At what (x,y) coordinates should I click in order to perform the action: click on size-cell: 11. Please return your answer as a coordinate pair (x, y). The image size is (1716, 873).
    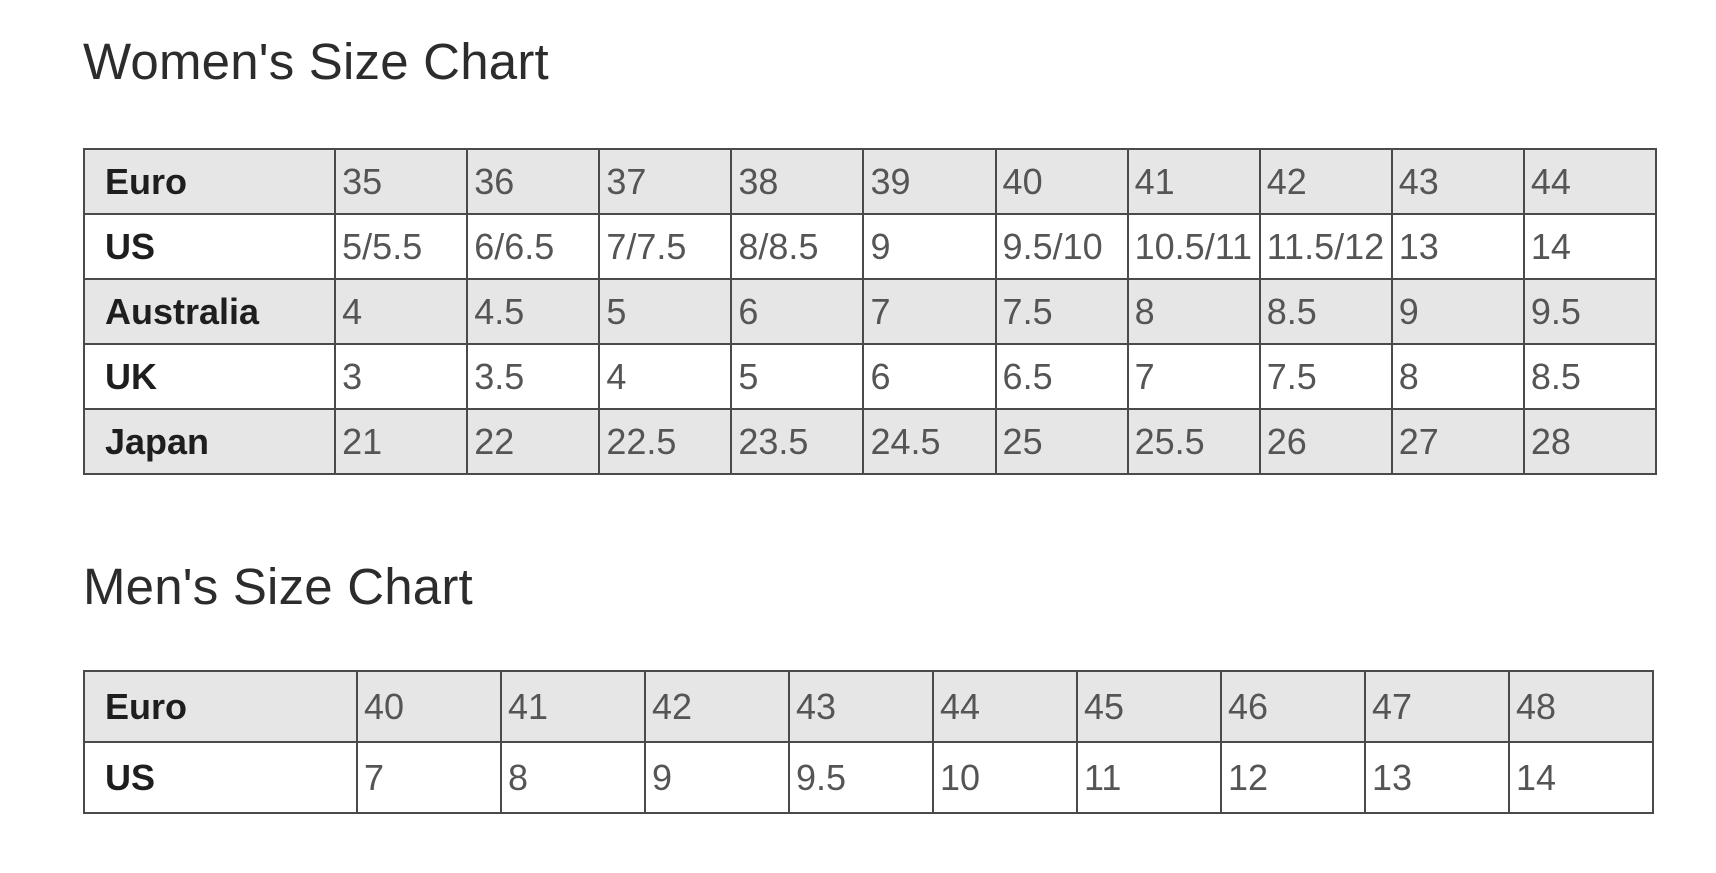
    Looking at the image, I should click on (1149, 777).